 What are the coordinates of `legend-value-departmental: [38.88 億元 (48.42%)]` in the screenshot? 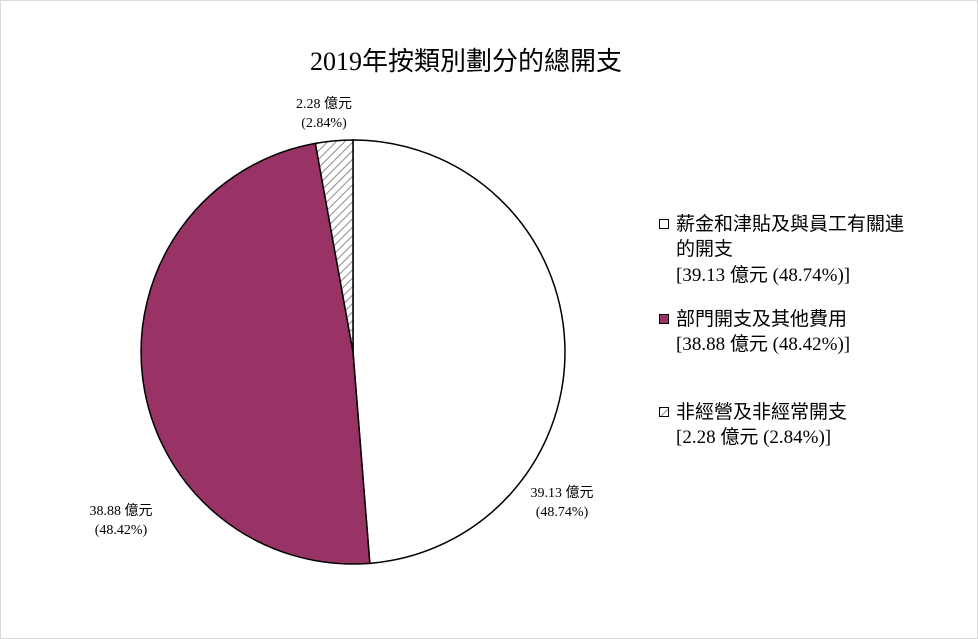 It's located at (763, 344).